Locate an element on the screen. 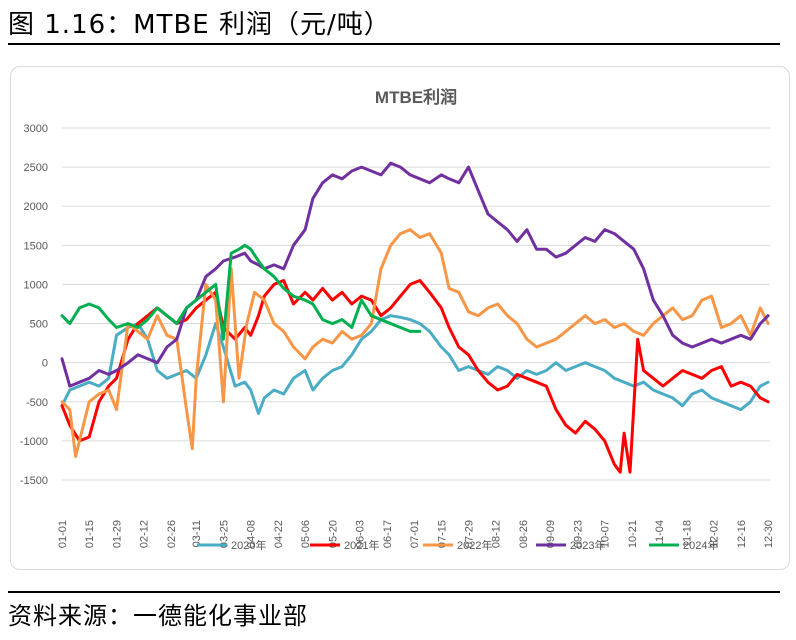  y-tick-label: 0 is located at coordinates (45, 364).